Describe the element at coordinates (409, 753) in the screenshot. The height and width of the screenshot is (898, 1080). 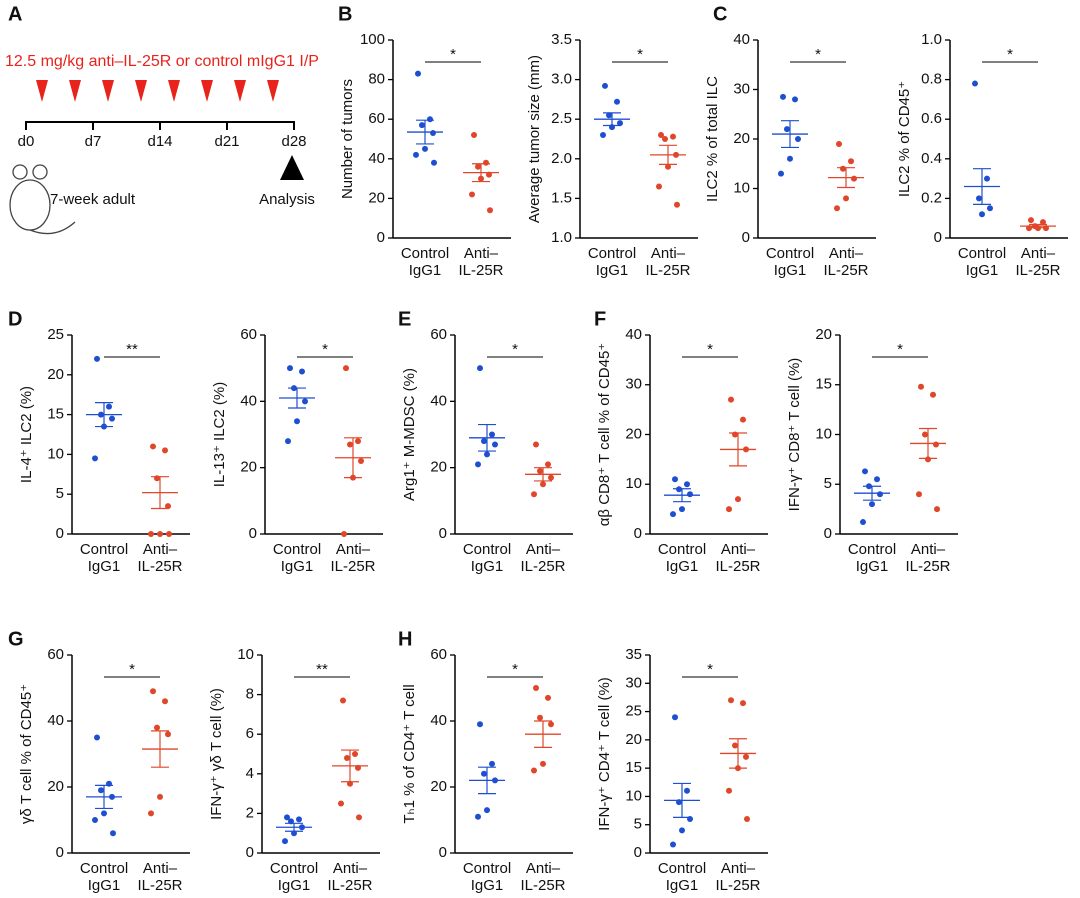
I see `y-axis-label: Tₕ1 % of CD4⁺ T cell` at that location.